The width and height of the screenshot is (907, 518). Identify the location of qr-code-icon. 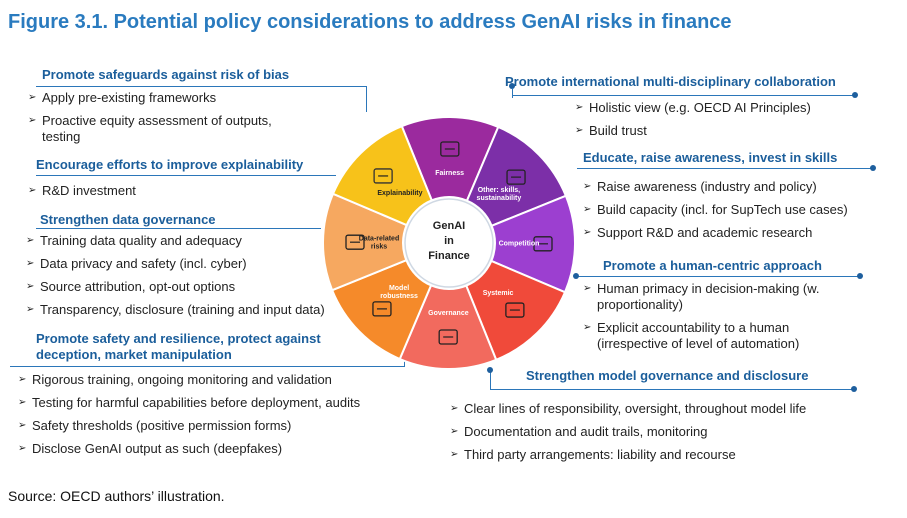
(543, 244).